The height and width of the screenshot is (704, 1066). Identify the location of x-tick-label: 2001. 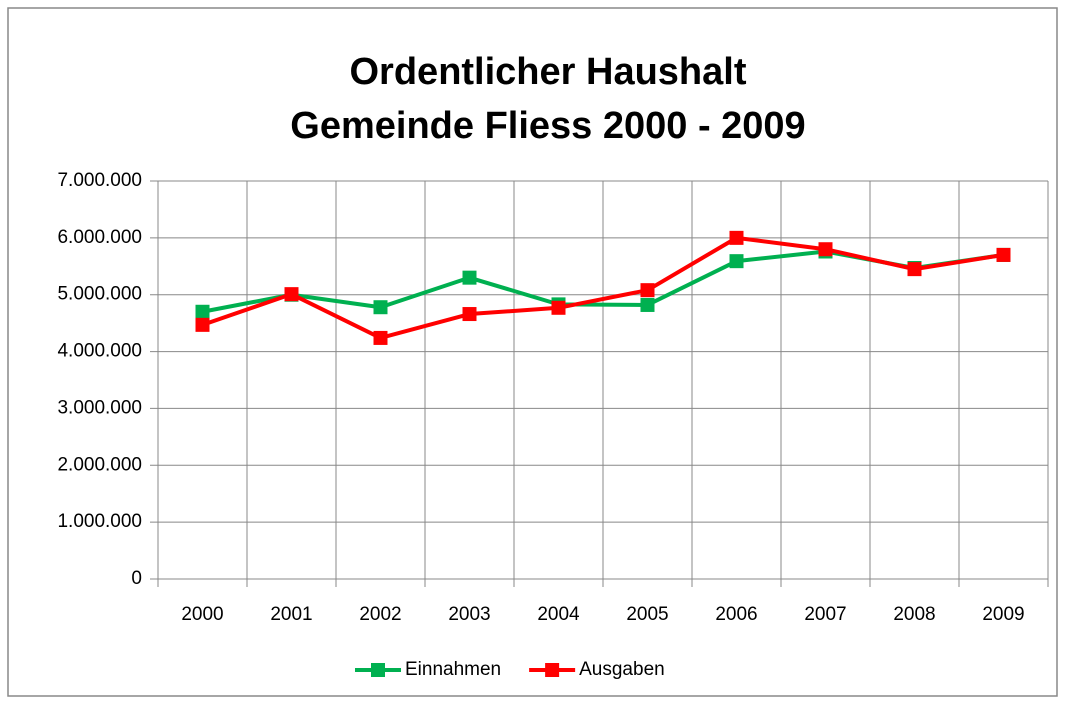
(291, 614).